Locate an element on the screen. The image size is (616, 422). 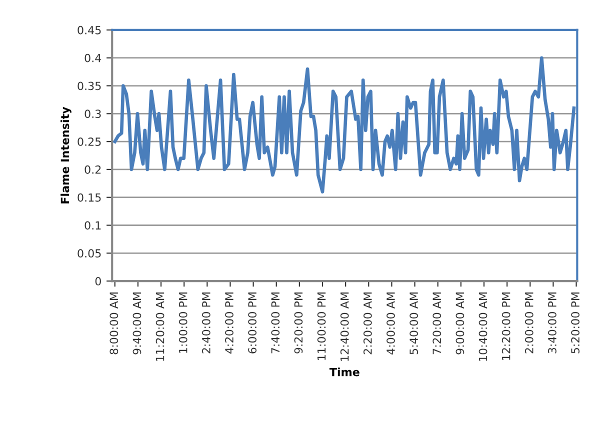
y-tick-label: 0.3 is located at coordinates (92, 114).